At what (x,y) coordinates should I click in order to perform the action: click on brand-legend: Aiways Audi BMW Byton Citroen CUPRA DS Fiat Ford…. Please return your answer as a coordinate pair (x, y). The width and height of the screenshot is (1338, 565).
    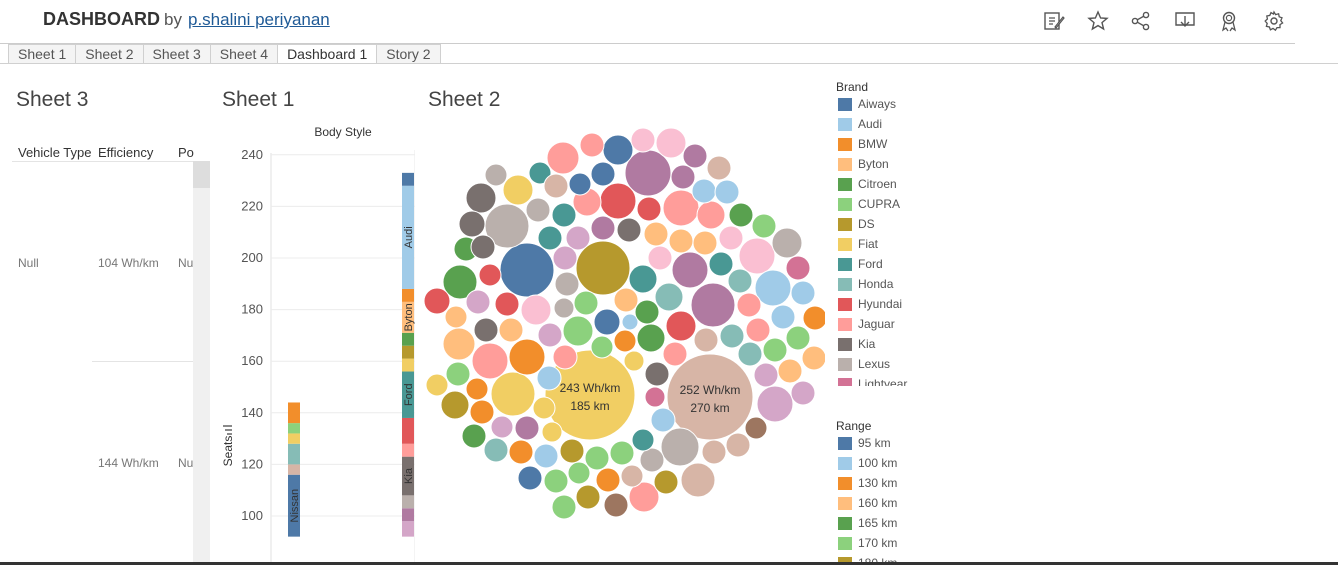
    Looking at the image, I should click on (890, 241).